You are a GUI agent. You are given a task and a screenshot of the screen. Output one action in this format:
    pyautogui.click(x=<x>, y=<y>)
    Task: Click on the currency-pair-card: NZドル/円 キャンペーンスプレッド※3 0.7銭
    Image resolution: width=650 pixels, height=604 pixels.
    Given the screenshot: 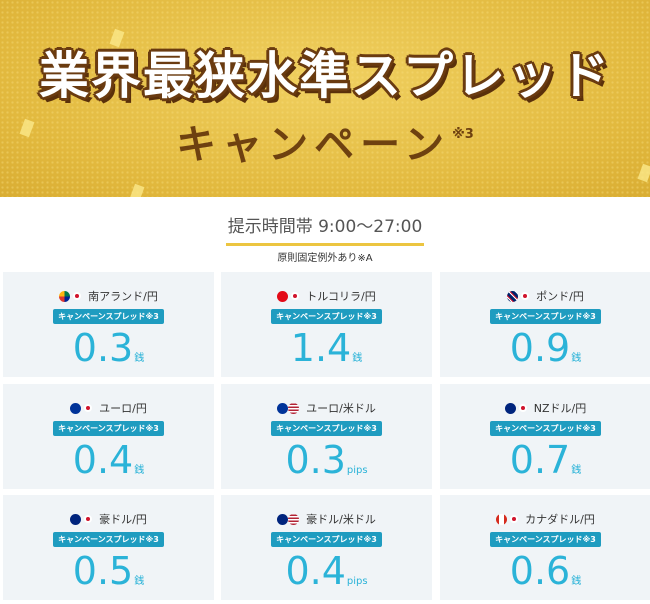 What is the action you would take?
    pyautogui.click(x=545, y=436)
    